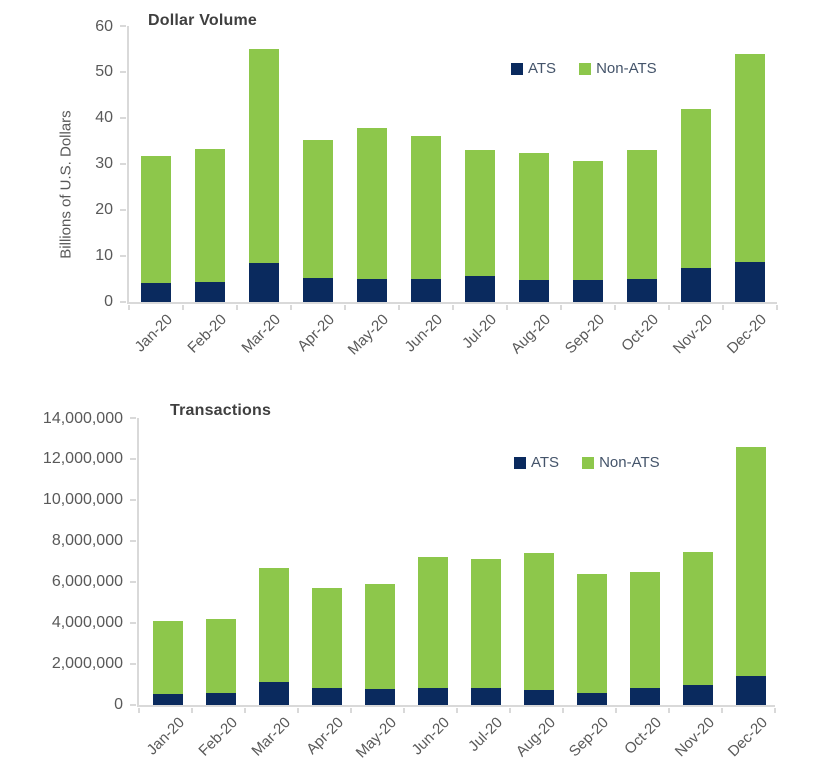 The image size is (814, 777). Describe the element at coordinates (104, 72) in the screenshot. I see `y-tick-label: 50` at that location.